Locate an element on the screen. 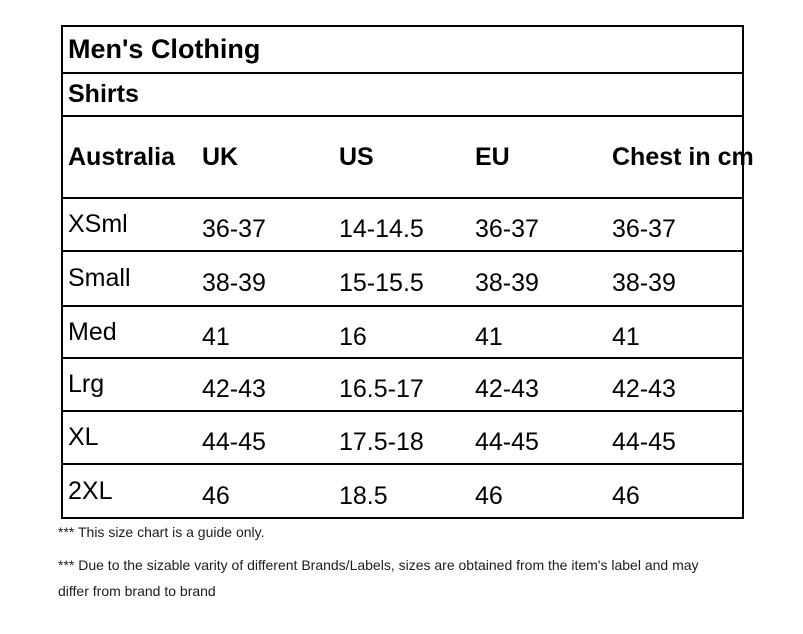 This screenshot has width=803, height=634. column-header-eu: EU is located at coordinates (492, 156).